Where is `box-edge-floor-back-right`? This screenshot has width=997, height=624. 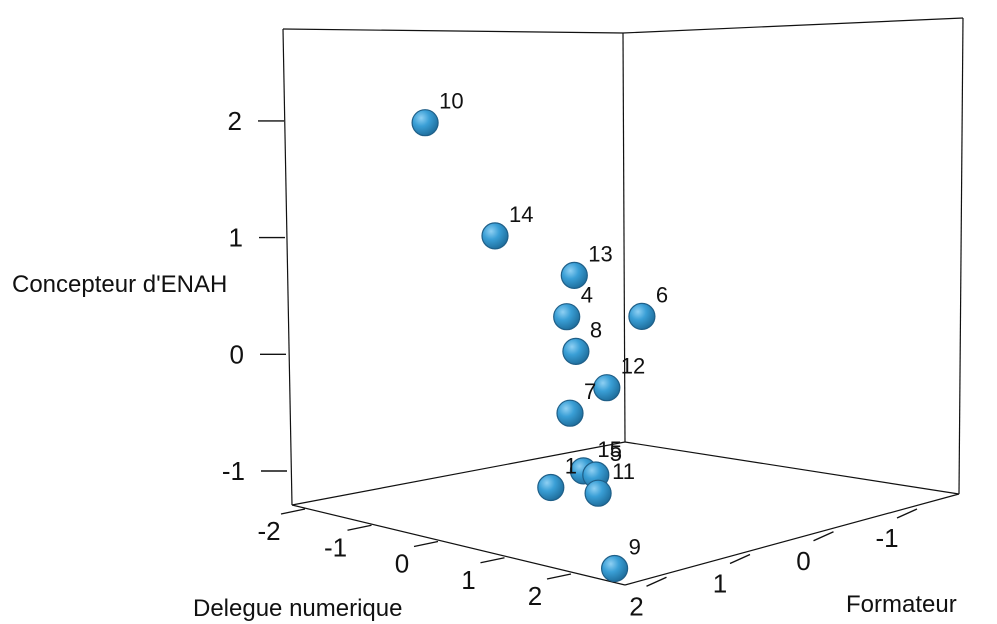 box-edge-floor-back-right is located at coordinates (792, 468).